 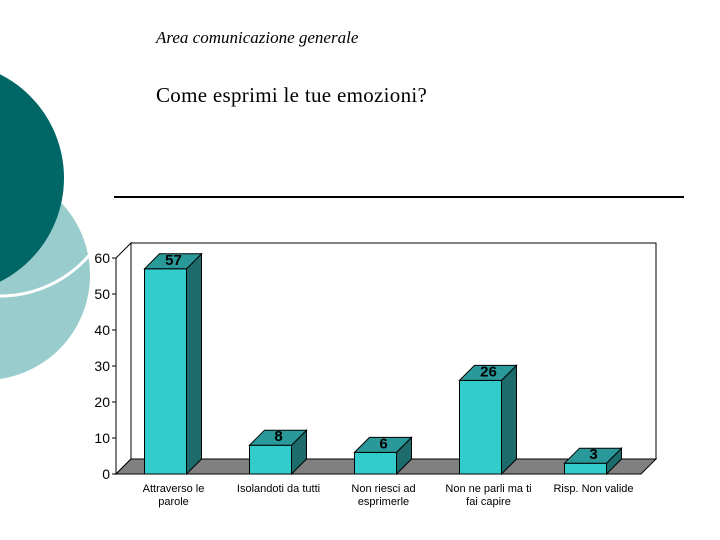 I want to click on data-label: 57, so click(x=173, y=260).